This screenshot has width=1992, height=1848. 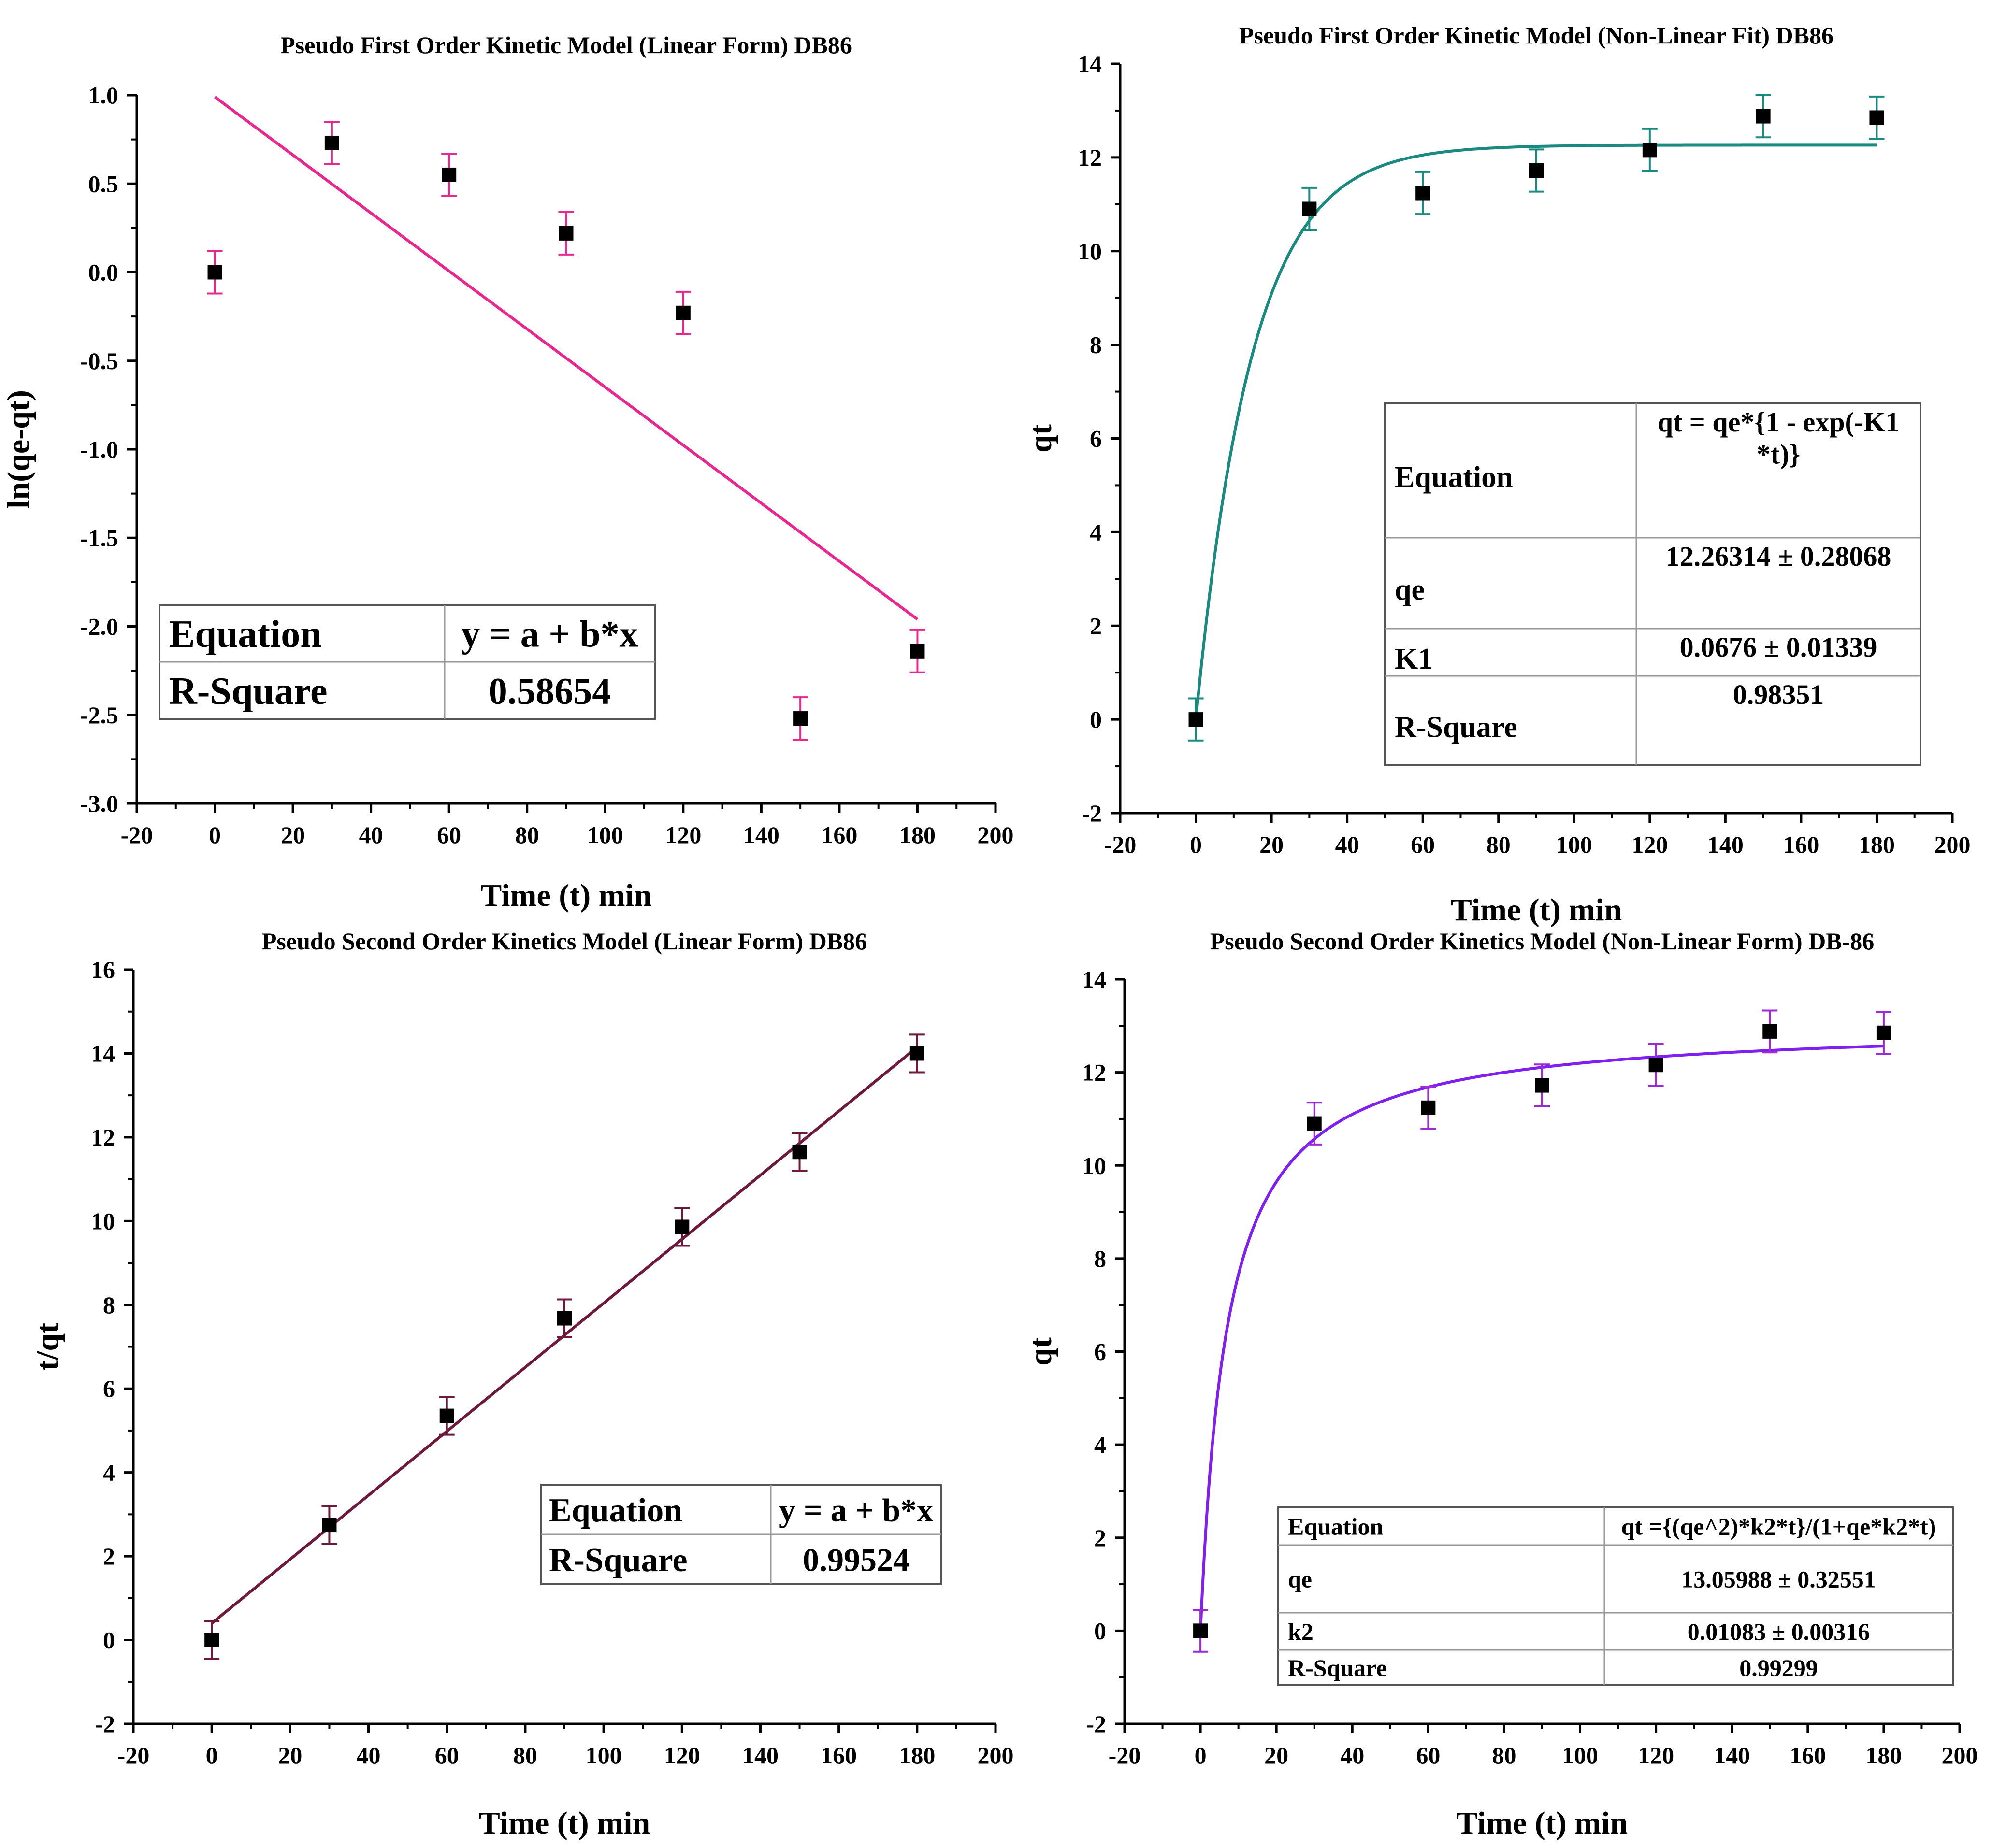 I want to click on table-value: y = a + b*x, so click(x=549, y=634).